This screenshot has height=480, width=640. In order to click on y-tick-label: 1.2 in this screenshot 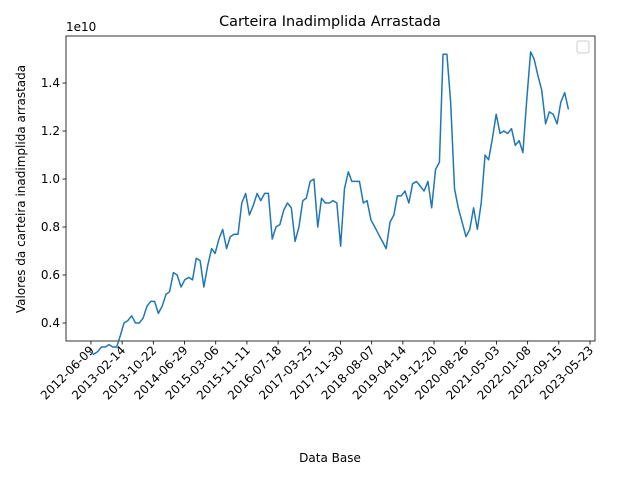, I will do `click(50, 131)`.